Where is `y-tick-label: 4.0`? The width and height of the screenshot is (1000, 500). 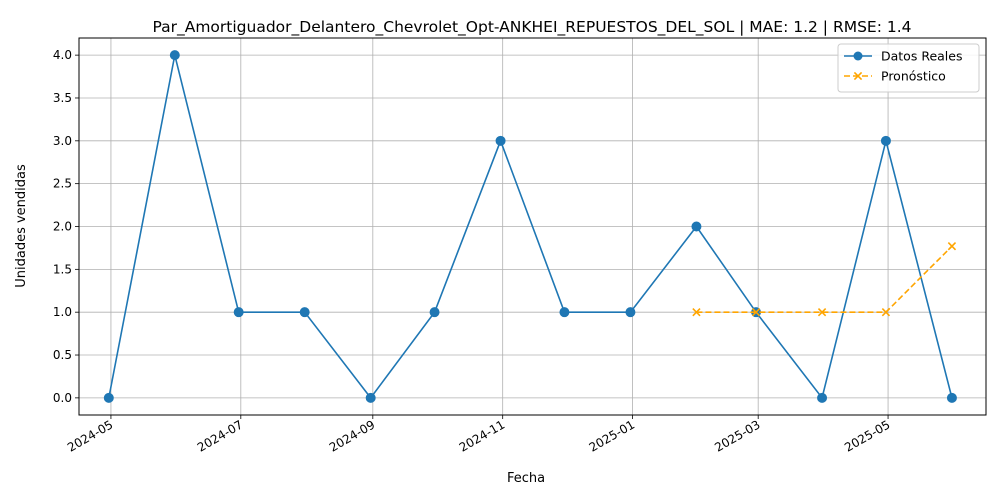 y-tick-label: 4.0 is located at coordinates (62, 55).